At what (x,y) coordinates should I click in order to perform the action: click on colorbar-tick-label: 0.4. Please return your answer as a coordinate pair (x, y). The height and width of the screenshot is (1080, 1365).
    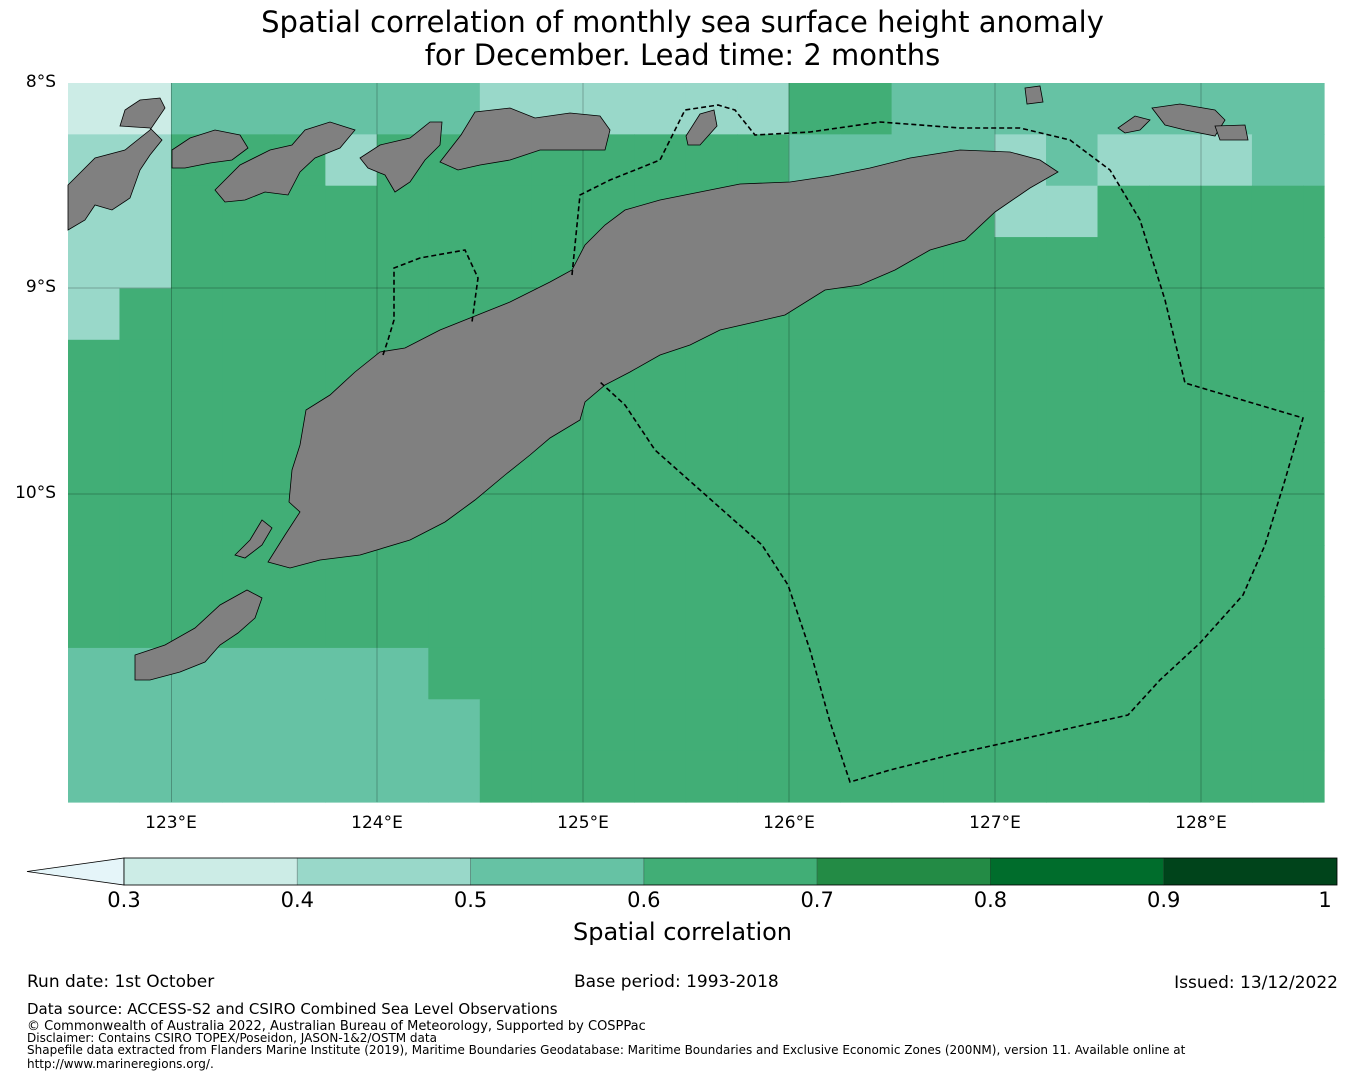
    Looking at the image, I should click on (297, 900).